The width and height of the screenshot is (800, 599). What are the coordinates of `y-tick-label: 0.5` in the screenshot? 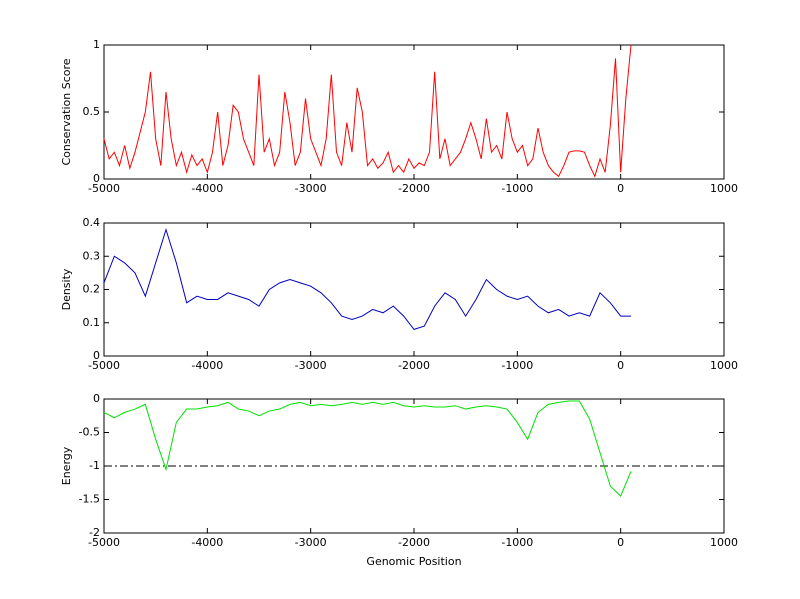 It's located at (92, 111).